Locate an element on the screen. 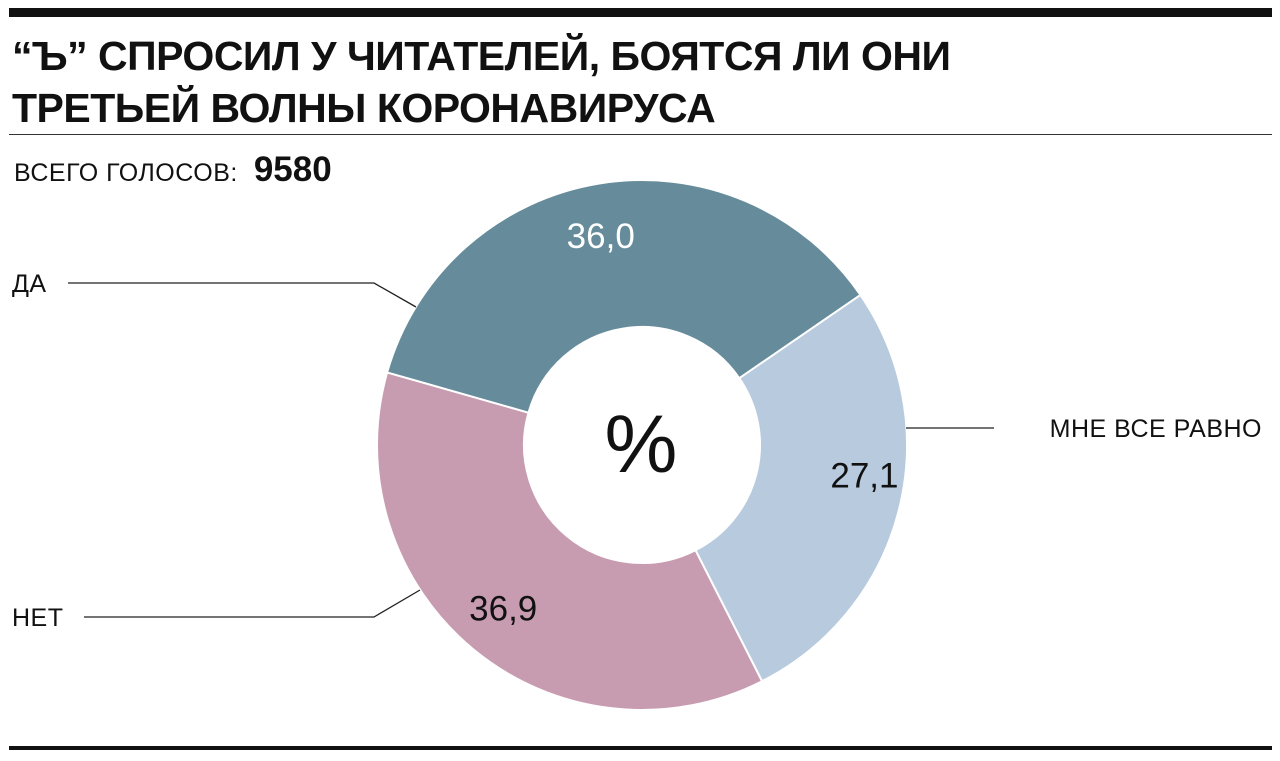 Image resolution: width=1280 pixels, height=761 pixels. total-votes-label: ВСЕГО ГОЛОСОВ: is located at coordinates (126, 173).